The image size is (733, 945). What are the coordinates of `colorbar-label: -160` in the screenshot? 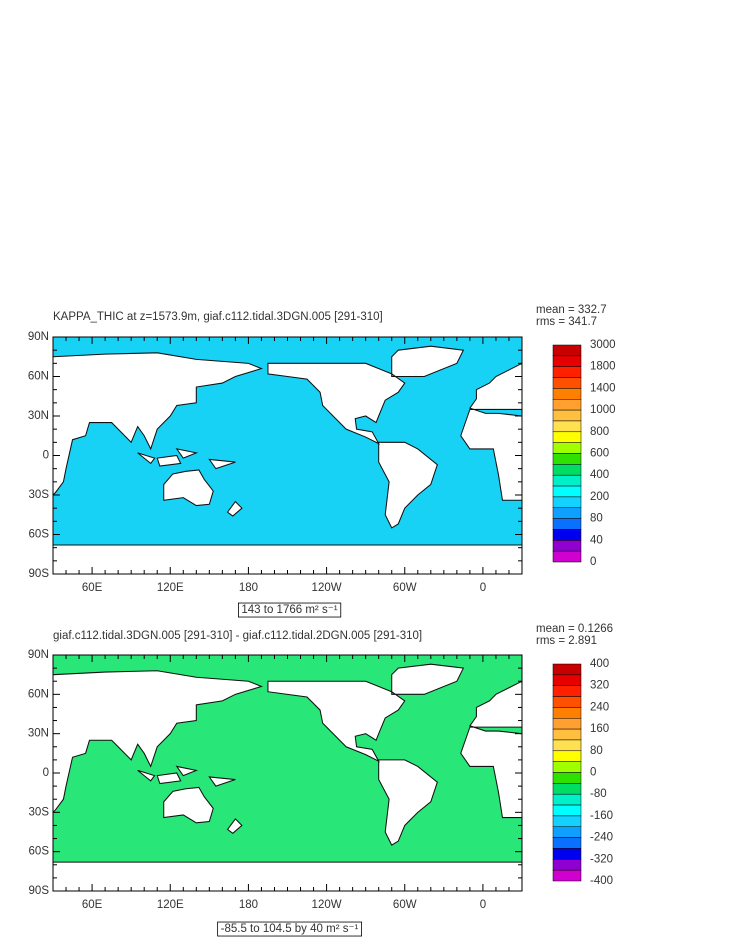 It's located at (601, 816).